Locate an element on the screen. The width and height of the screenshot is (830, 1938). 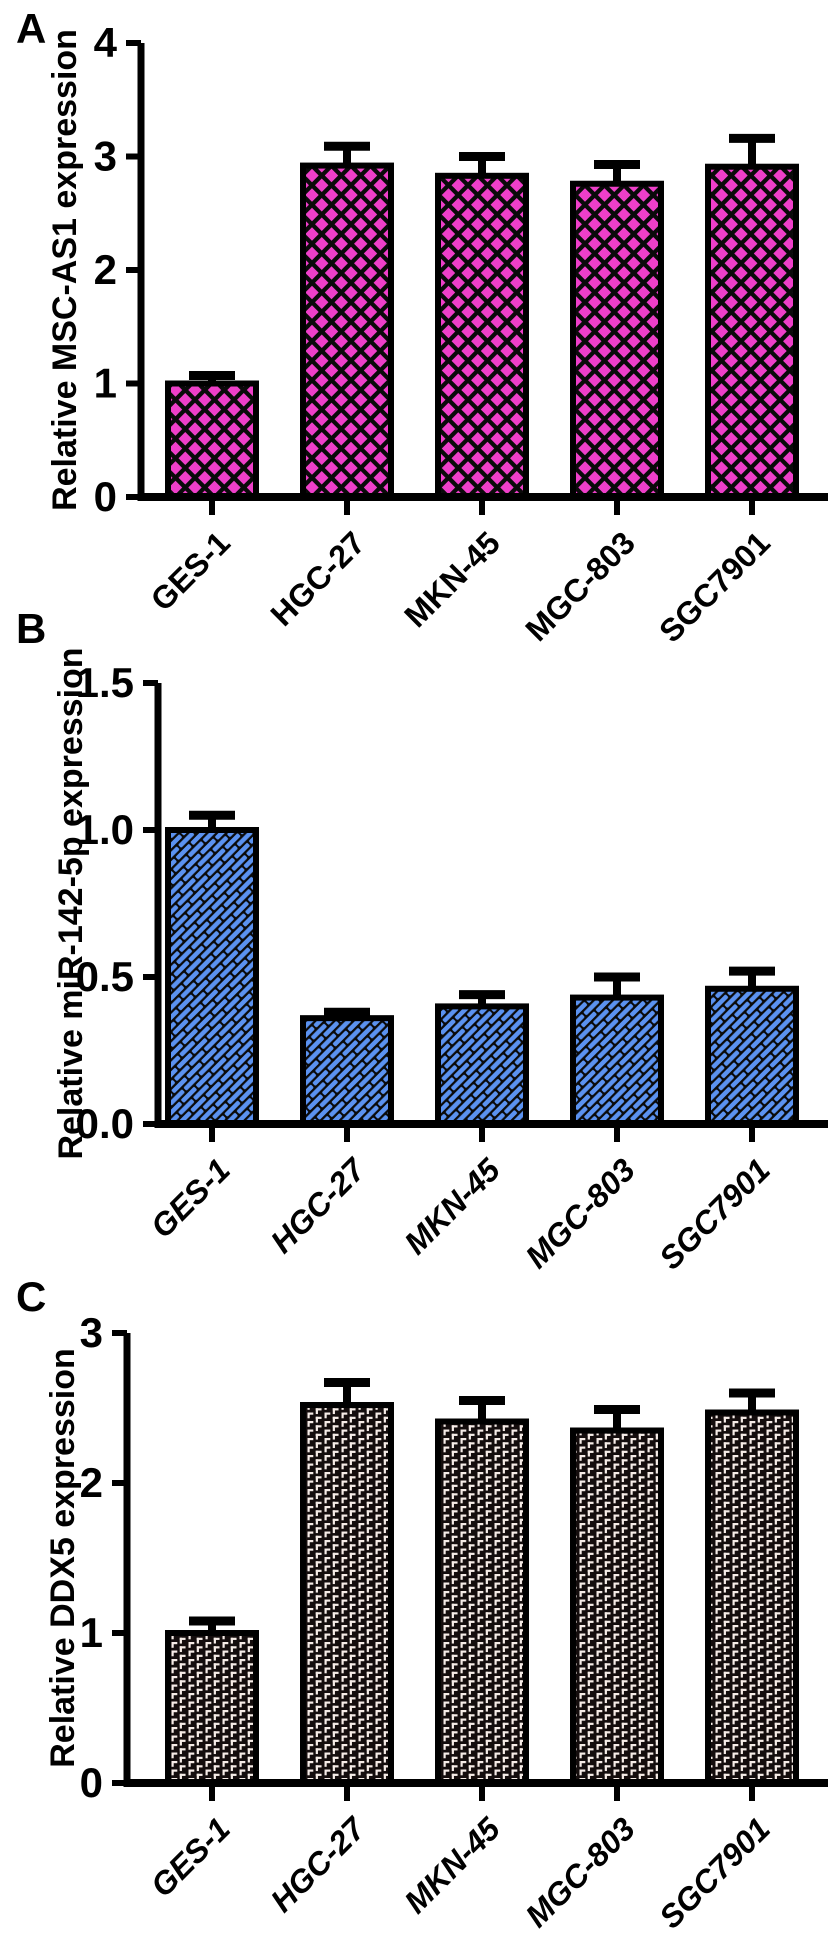
panel-c-label: C is located at coordinates (31, 1296).